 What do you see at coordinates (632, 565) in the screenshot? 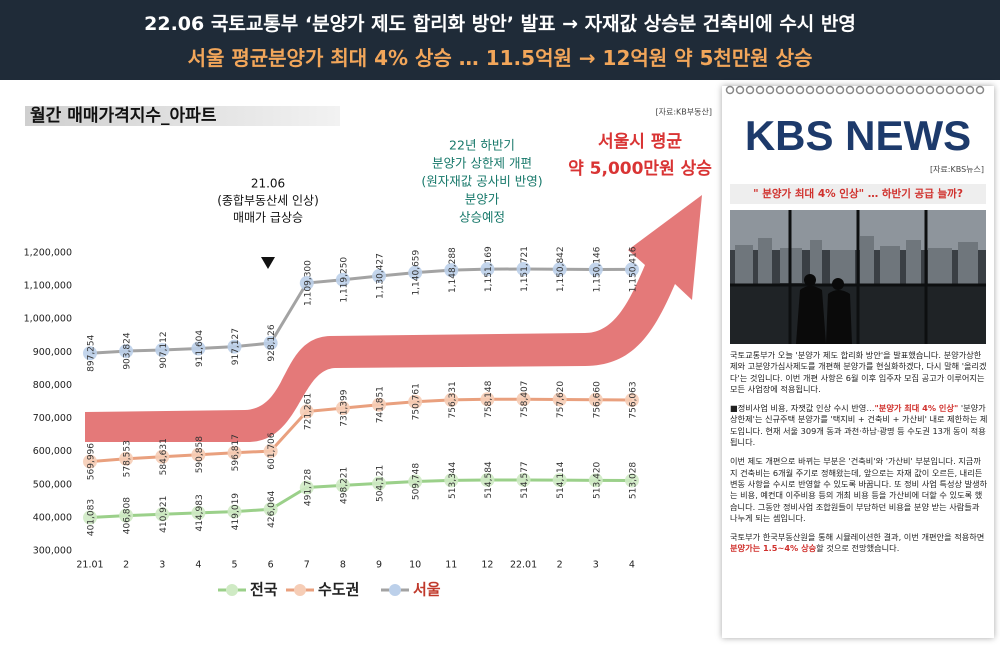
I see `x-tick-label: 4` at bounding box center [632, 565].